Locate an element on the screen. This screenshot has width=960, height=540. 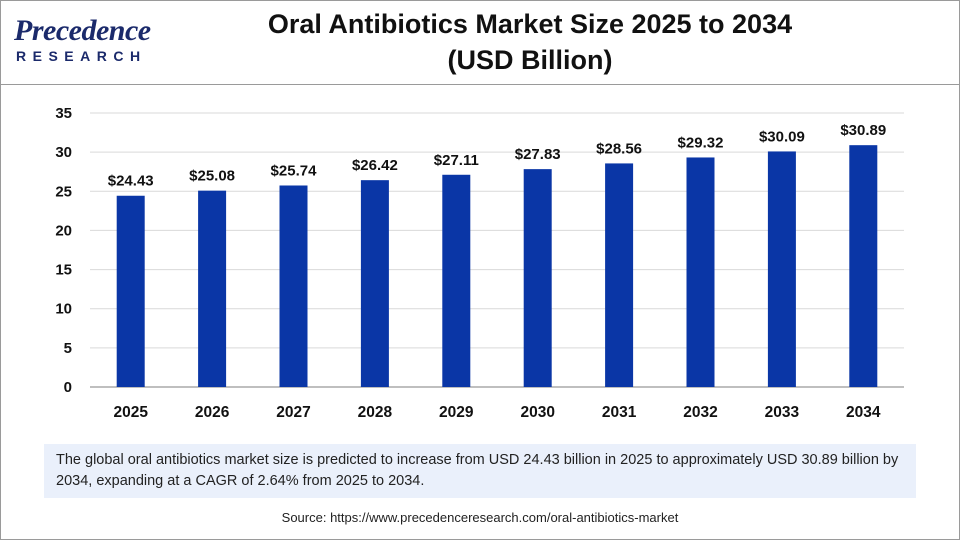
x-tick-label: 2025 is located at coordinates (130, 412).